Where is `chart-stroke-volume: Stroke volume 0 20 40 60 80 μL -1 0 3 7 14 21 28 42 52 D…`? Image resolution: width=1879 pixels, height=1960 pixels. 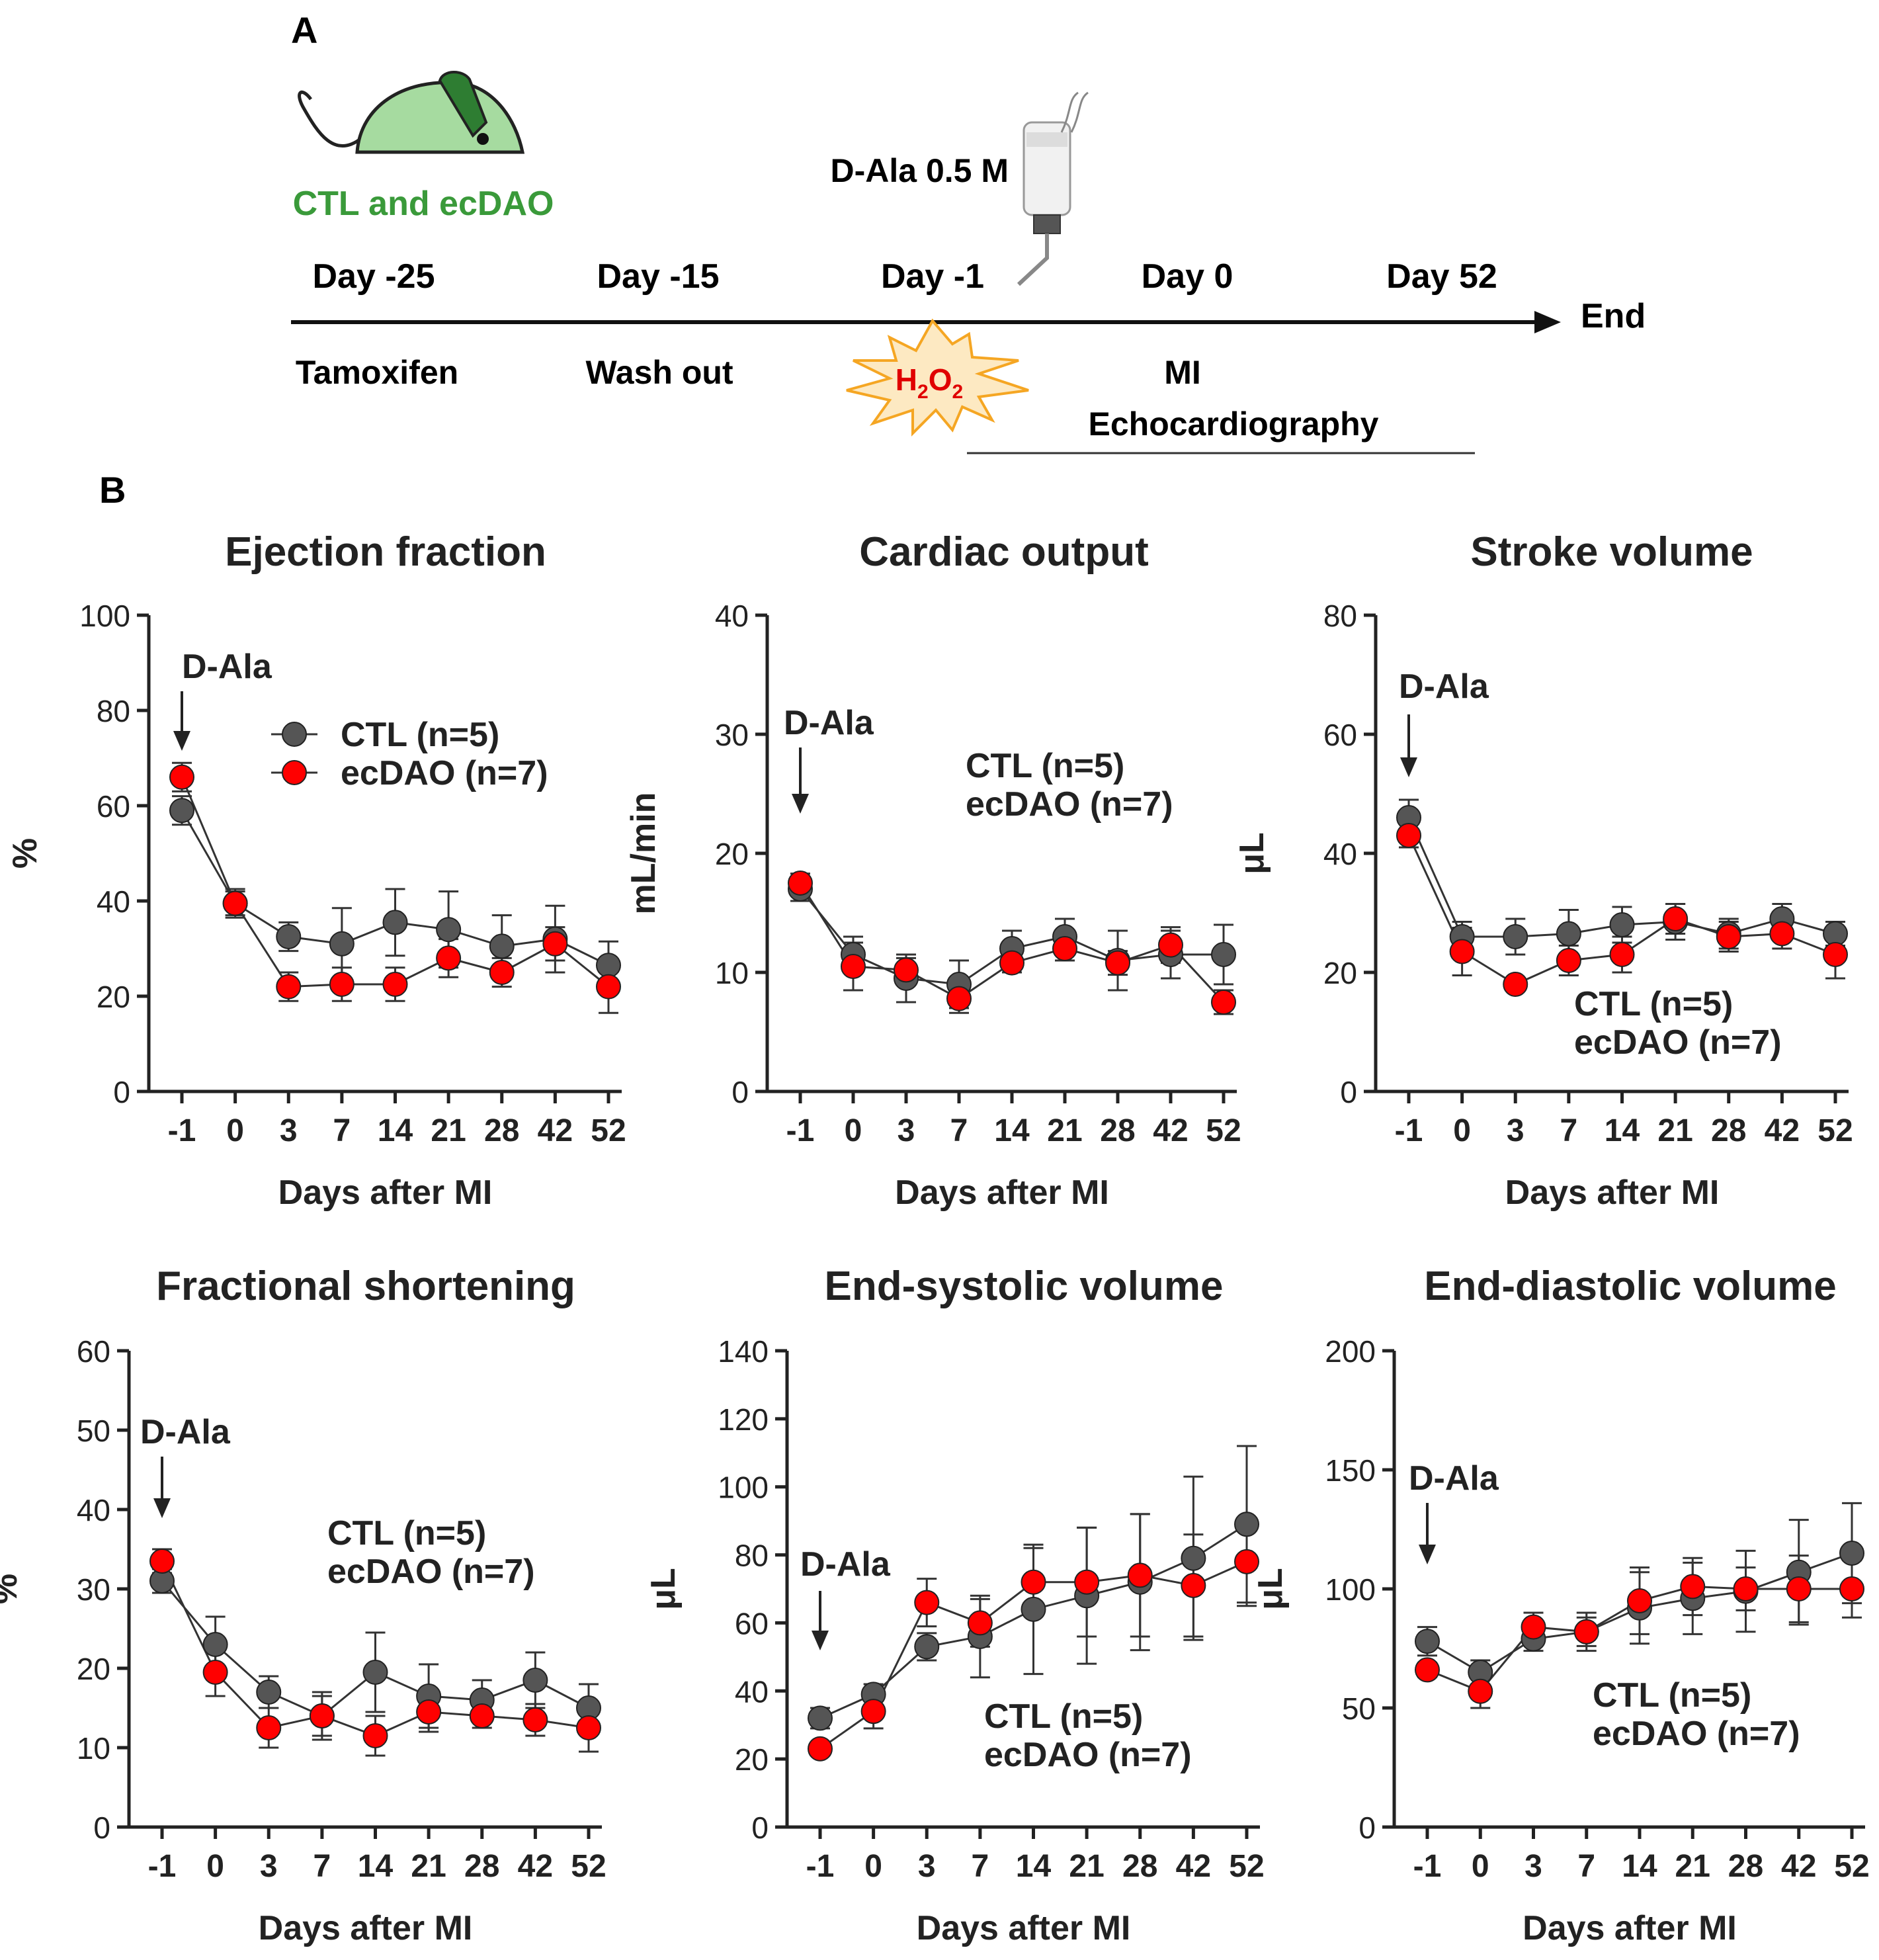
chart-stroke-volume: Stroke volume 0 20 40 60 80 μL -1 0 3 7 14 21 28 42 52 D… is located at coordinates (1543, 870).